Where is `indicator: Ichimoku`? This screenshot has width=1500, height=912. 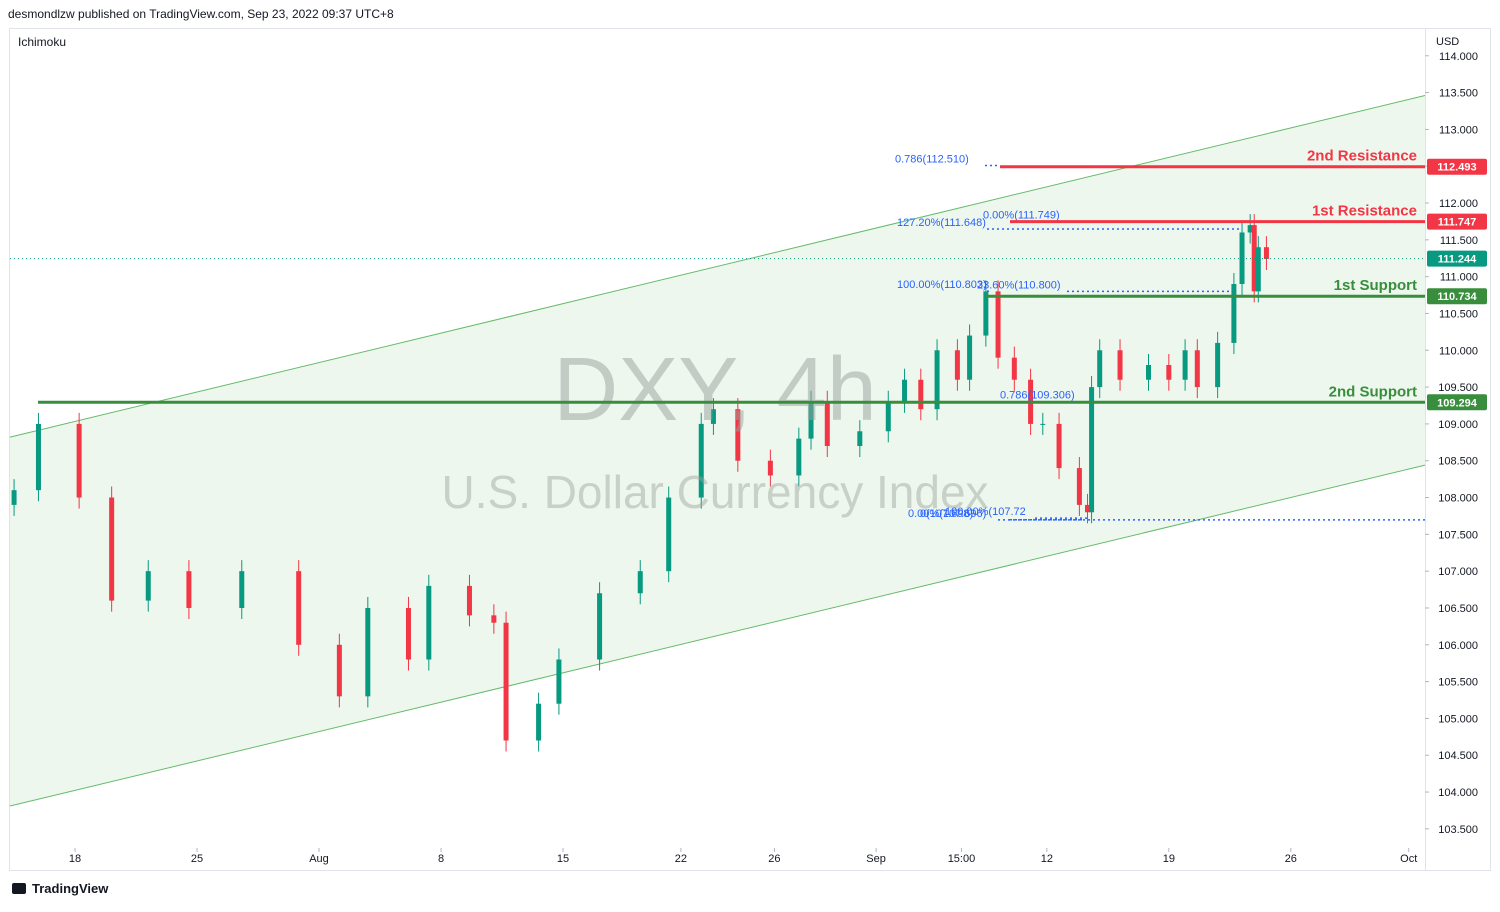 indicator: Ichimoku is located at coordinates (42, 42).